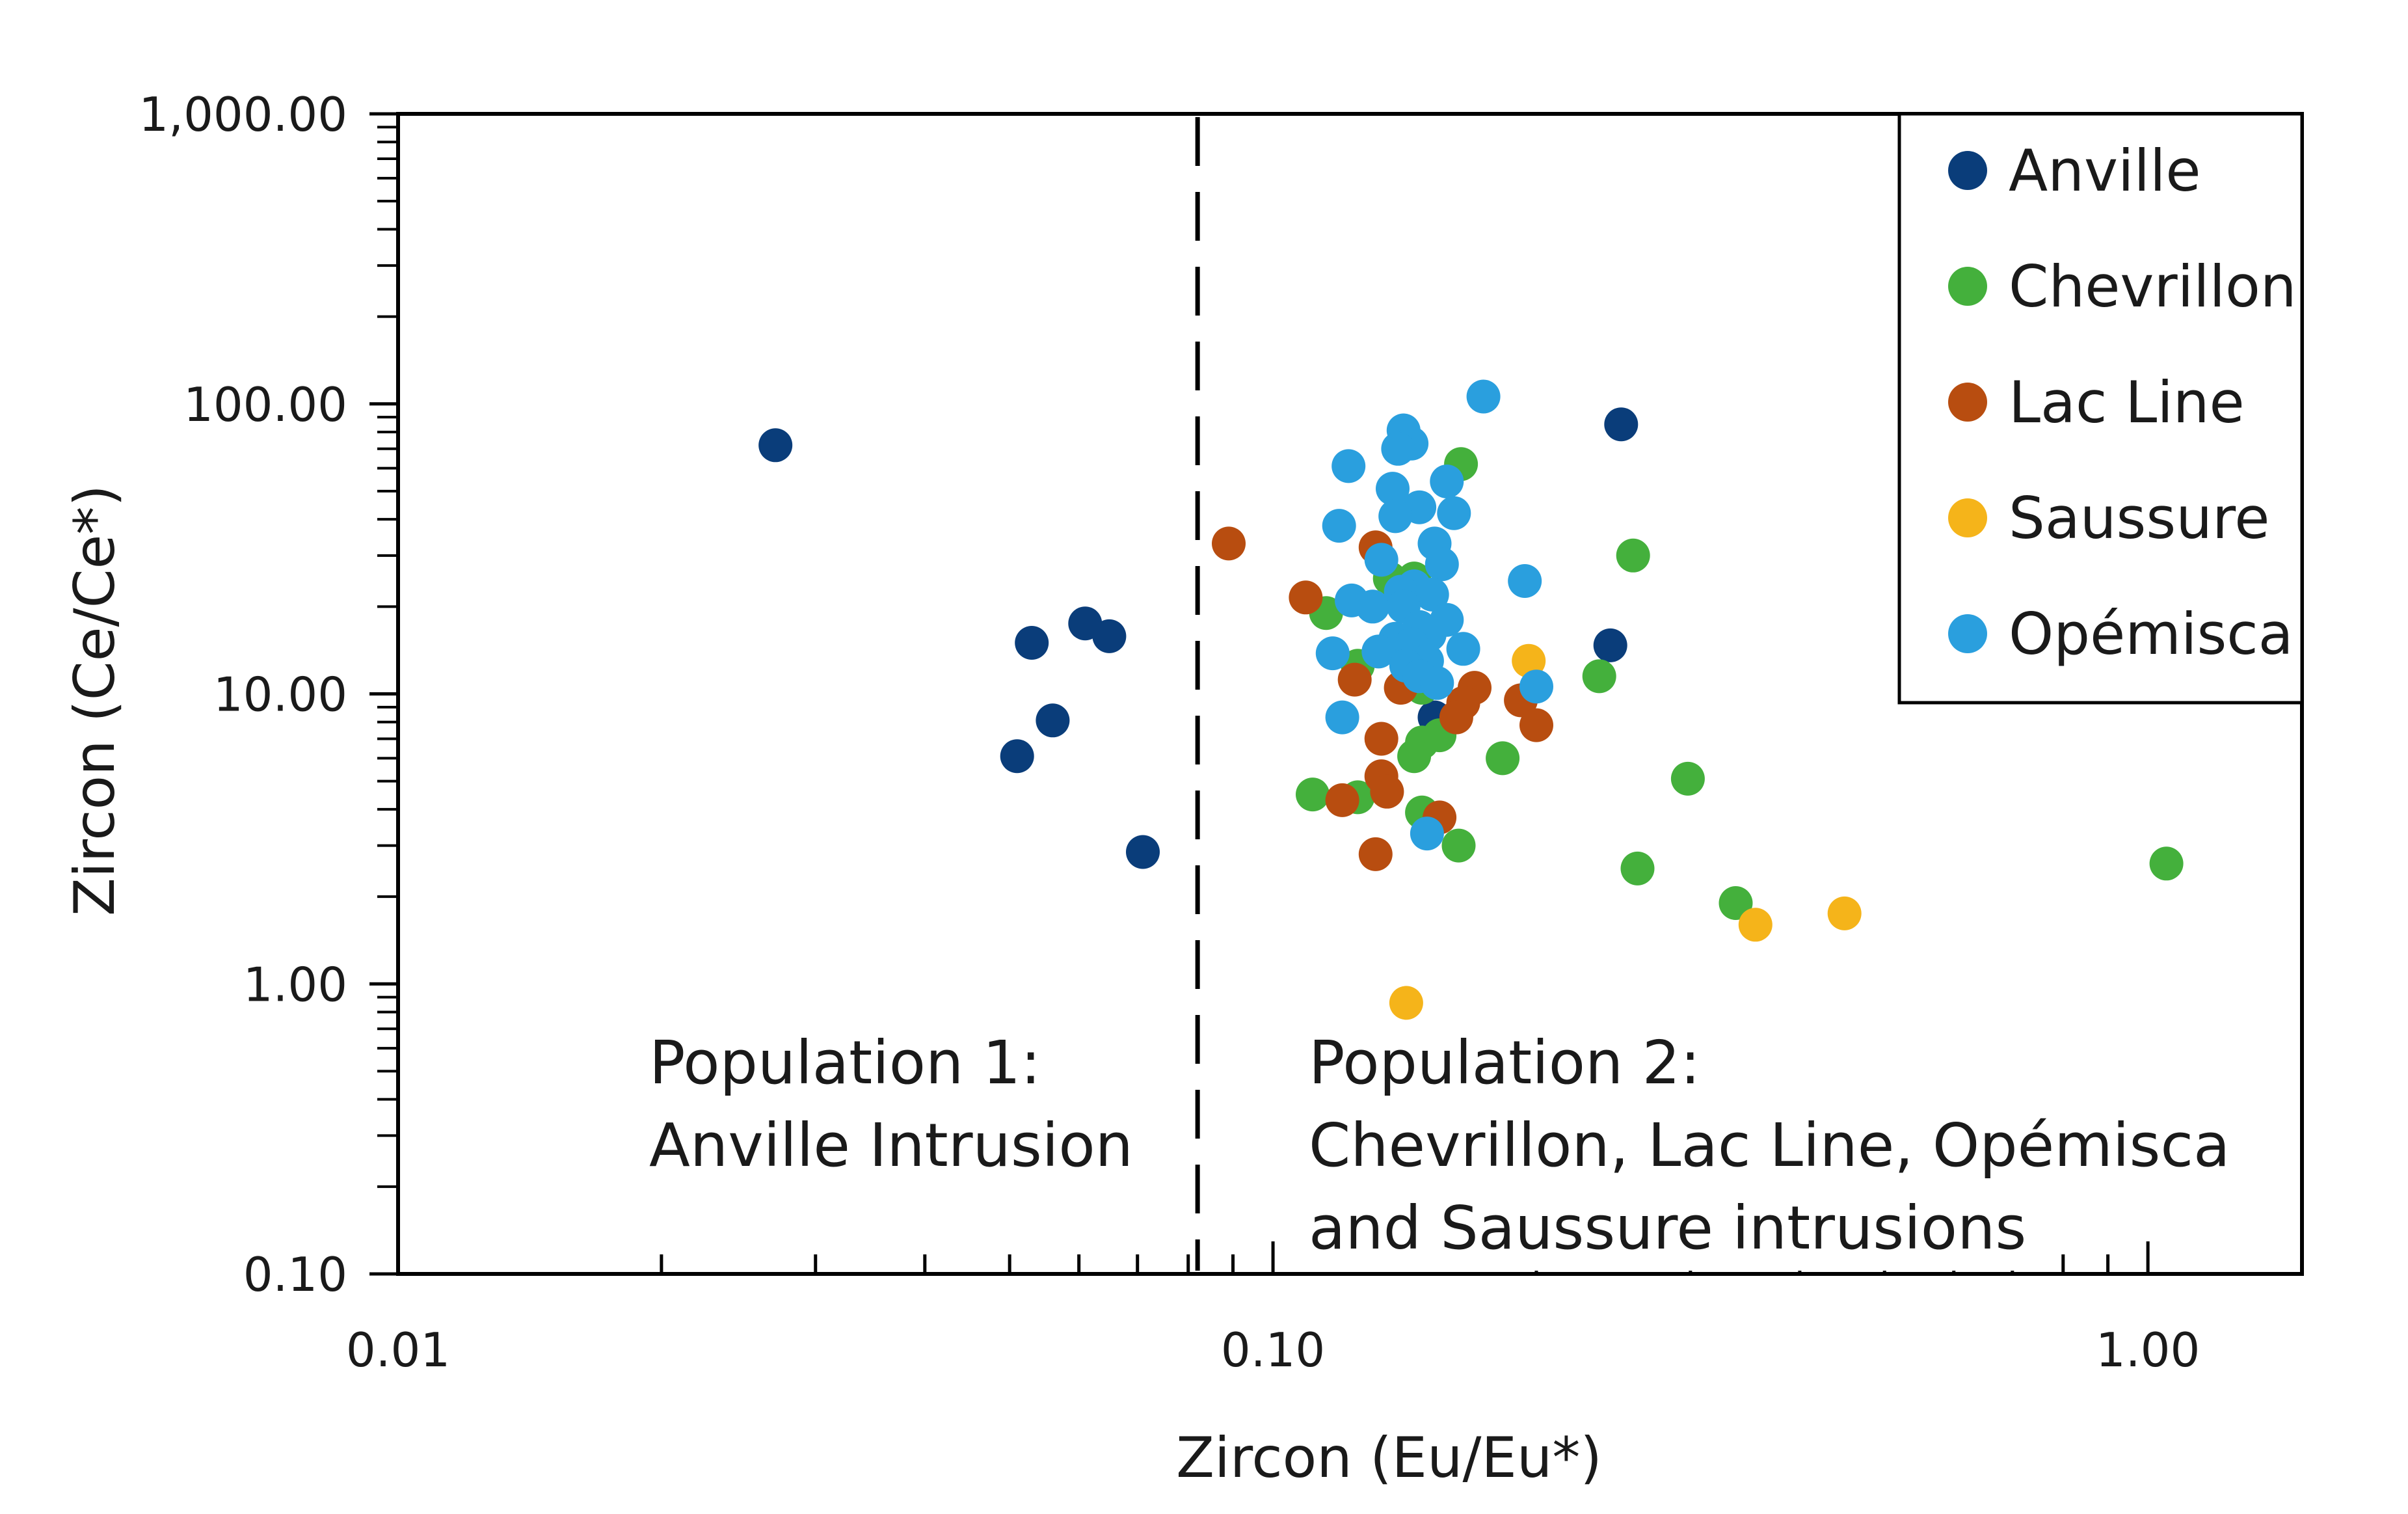 The height and width of the screenshot is (1514, 2408). What do you see at coordinates (1389, 1458) in the screenshot?
I see `x-axis-title: Zircon (Eu/Eu*)` at bounding box center [1389, 1458].